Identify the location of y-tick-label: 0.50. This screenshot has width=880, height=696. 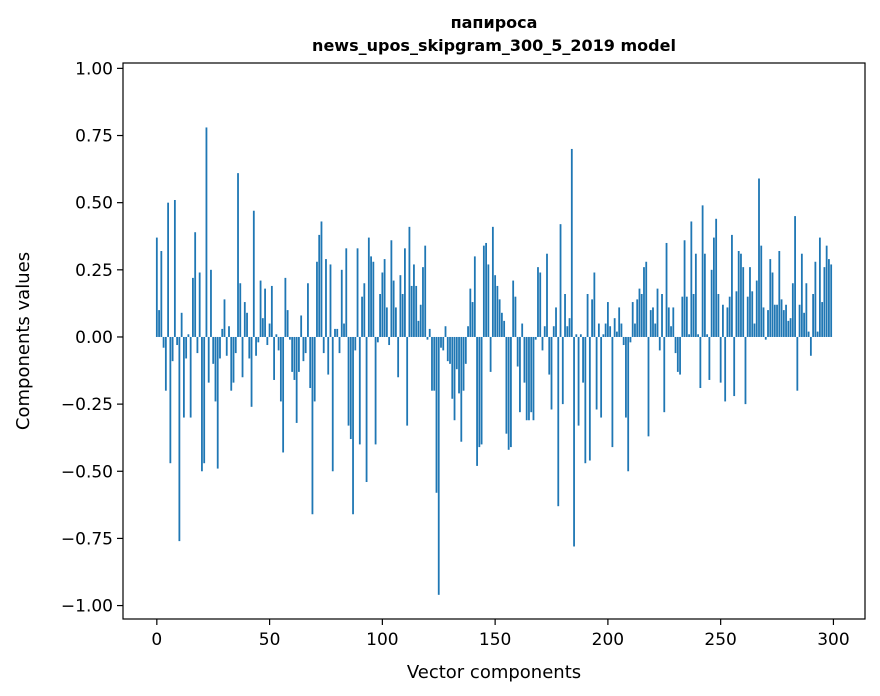
(94, 204).